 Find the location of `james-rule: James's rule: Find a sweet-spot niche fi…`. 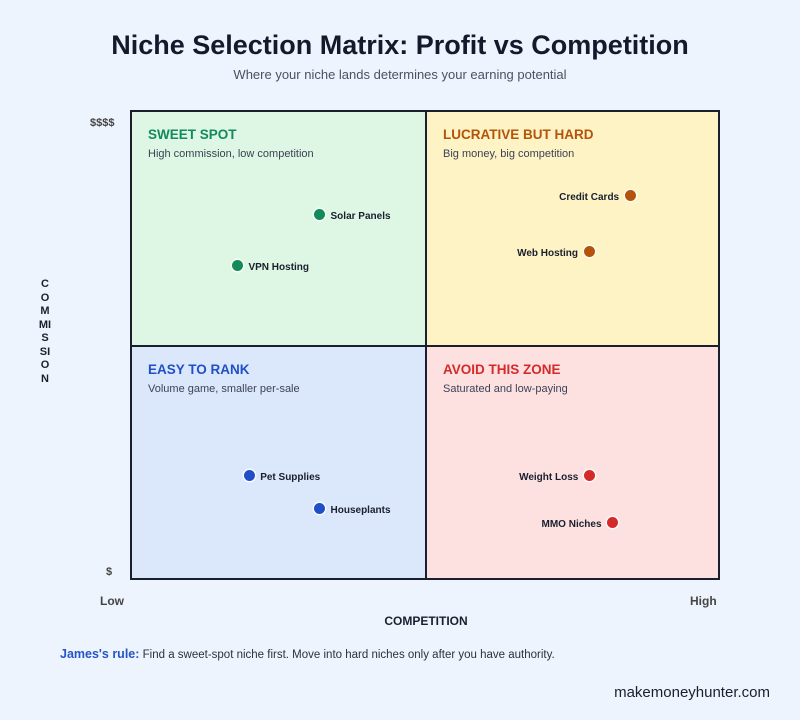

james-rule: James's rule: Find a sweet-spot niche fi… is located at coordinates (307, 654).